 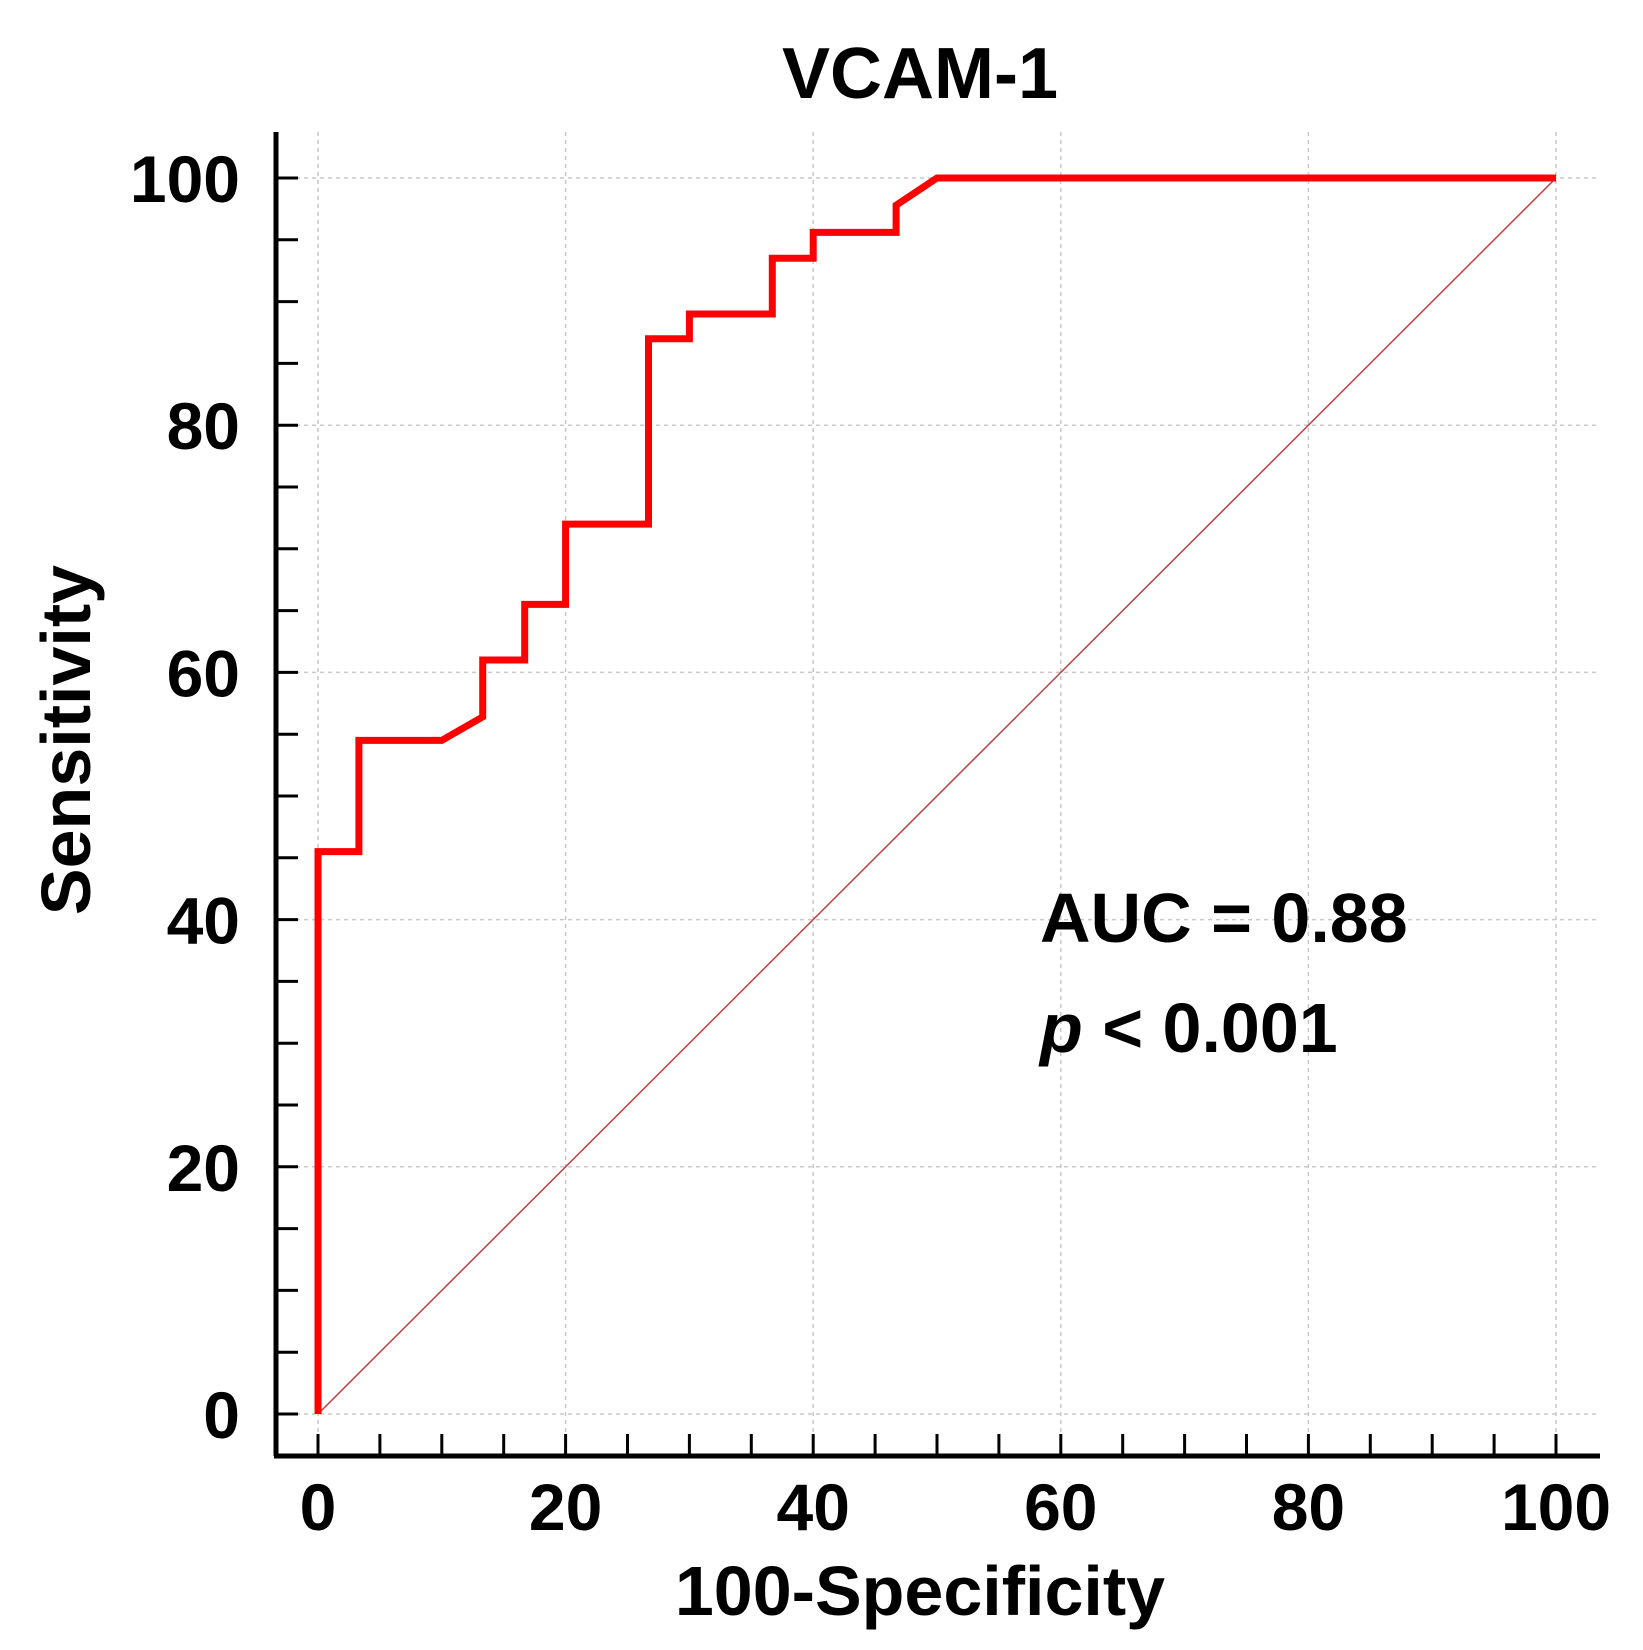 I want to click on y-tick-label: 80, so click(x=203, y=426).